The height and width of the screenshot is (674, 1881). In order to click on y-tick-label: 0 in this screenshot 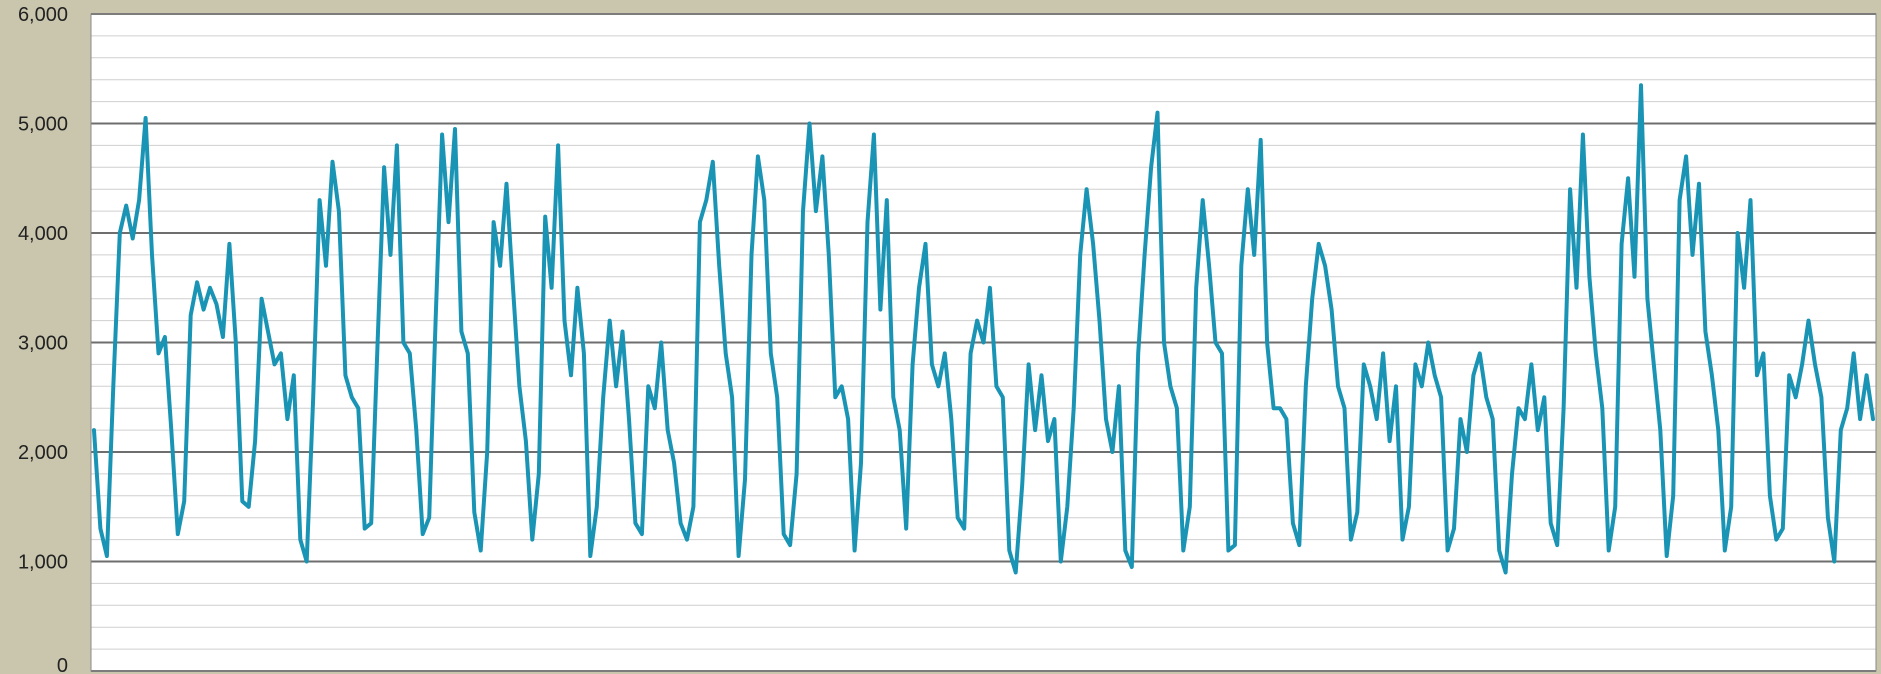, I will do `click(62, 664)`.